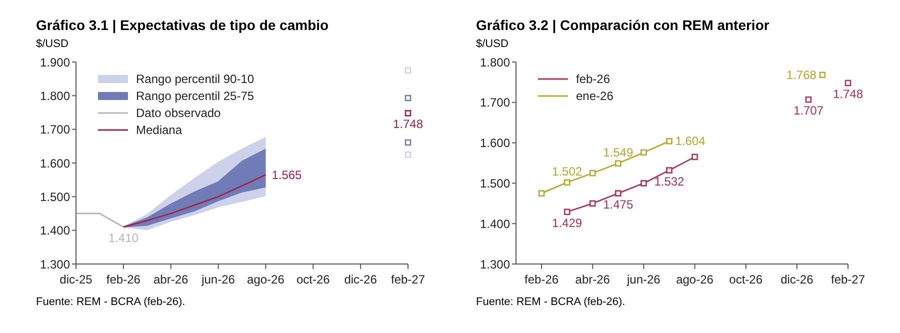 The image size is (900, 333). I want to click on data-label: 1.549, so click(618, 152).